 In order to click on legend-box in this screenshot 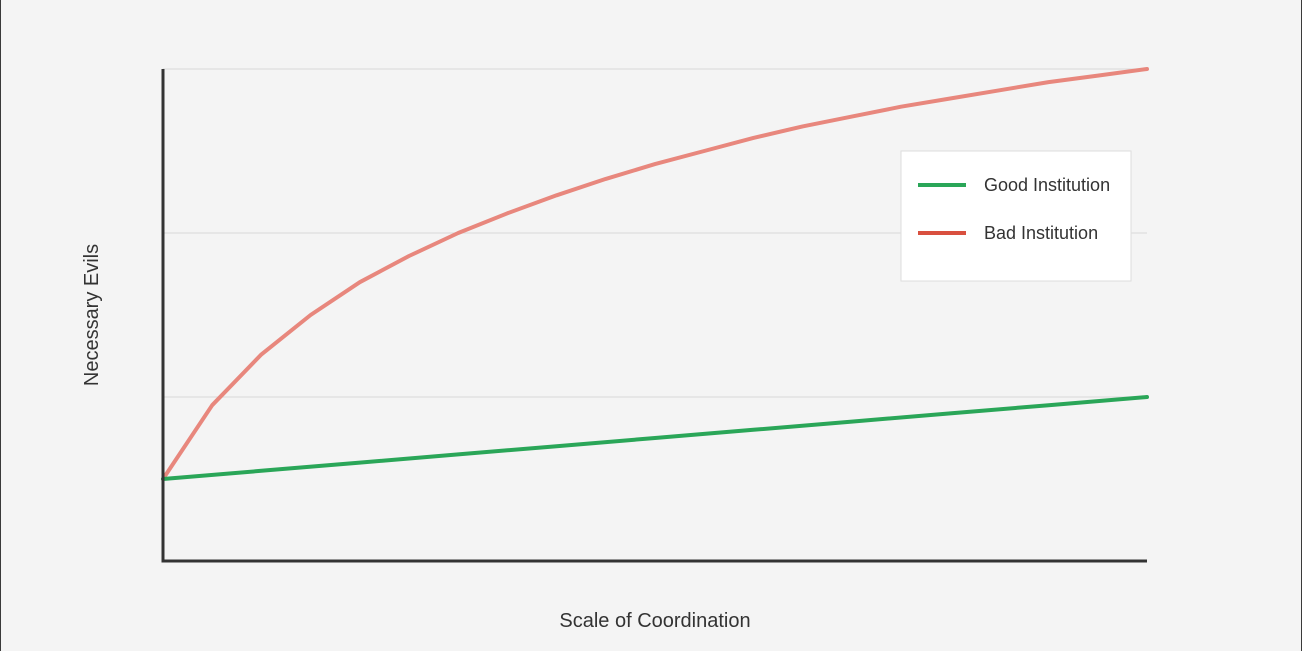, I will do `click(1016, 216)`.